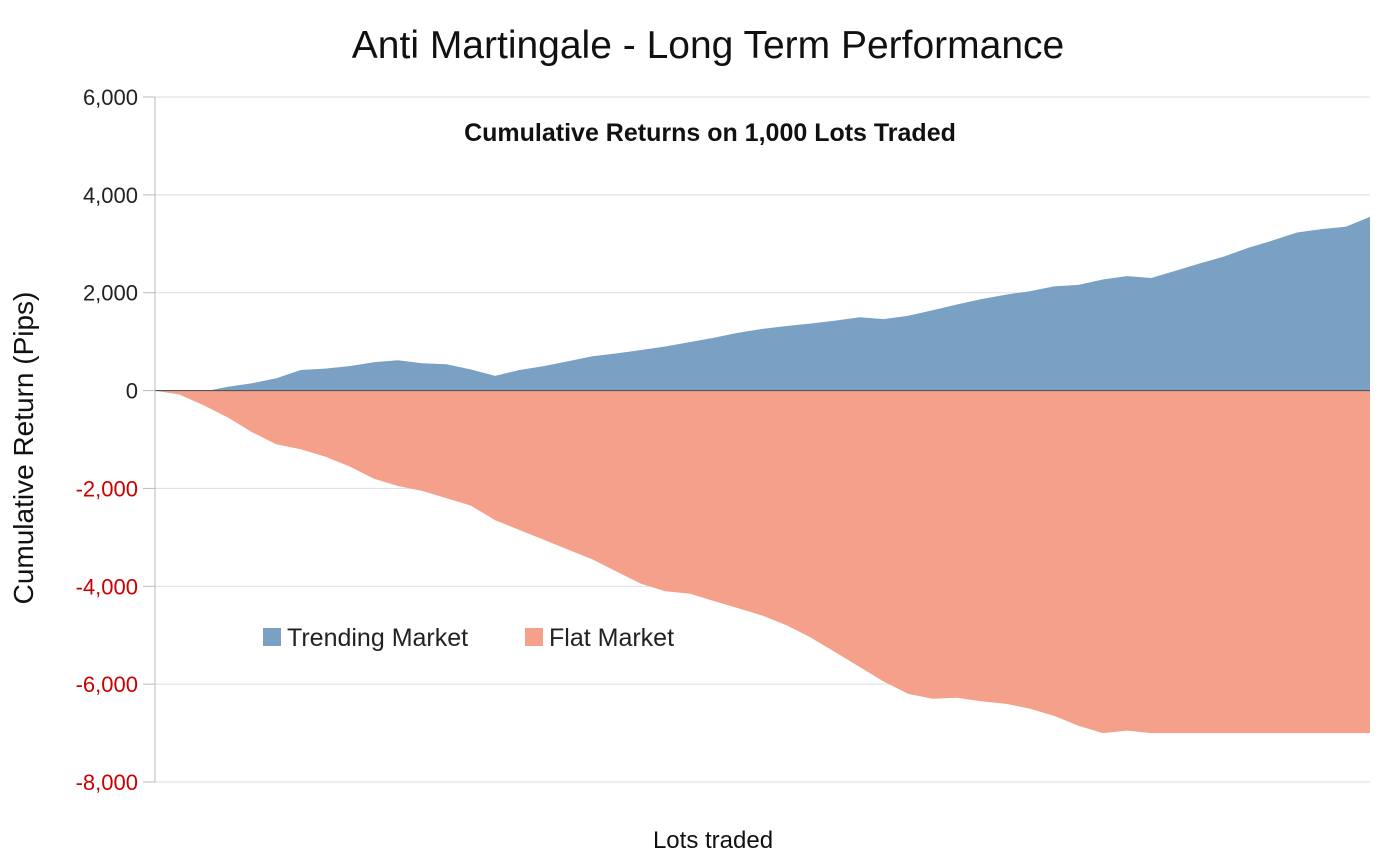 Image resolution: width=1392 pixels, height=863 pixels. I want to click on y-tick-label: 4,000, so click(110, 195).